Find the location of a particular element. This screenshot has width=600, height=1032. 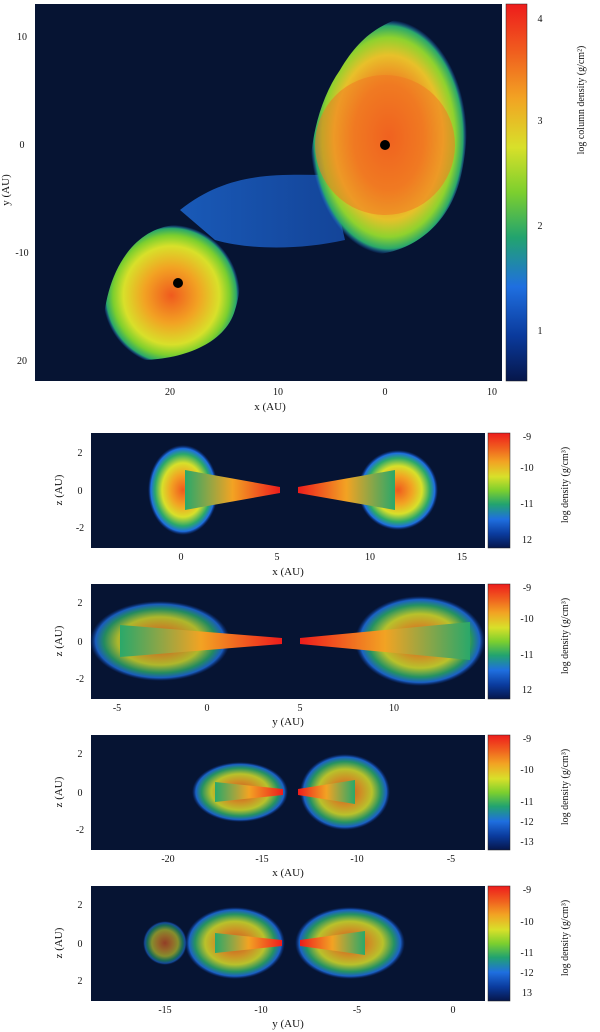

slice-3-cbar-tick: -10 is located at coordinates (526, 770).